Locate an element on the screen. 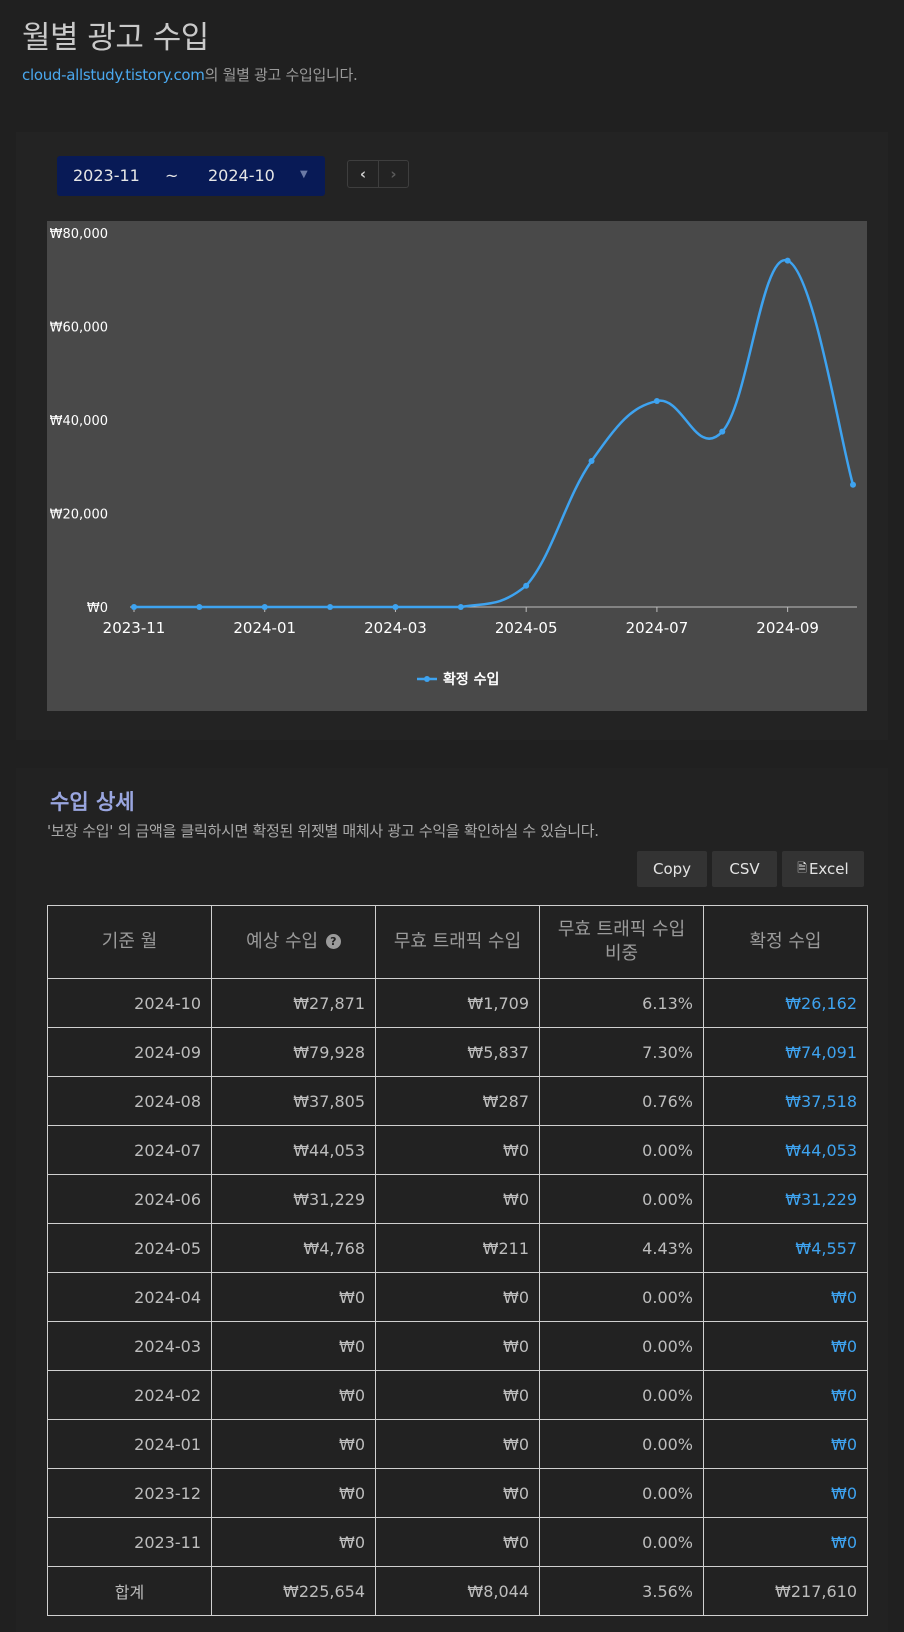  legend-label: 확정 수입 is located at coordinates (471, 679).